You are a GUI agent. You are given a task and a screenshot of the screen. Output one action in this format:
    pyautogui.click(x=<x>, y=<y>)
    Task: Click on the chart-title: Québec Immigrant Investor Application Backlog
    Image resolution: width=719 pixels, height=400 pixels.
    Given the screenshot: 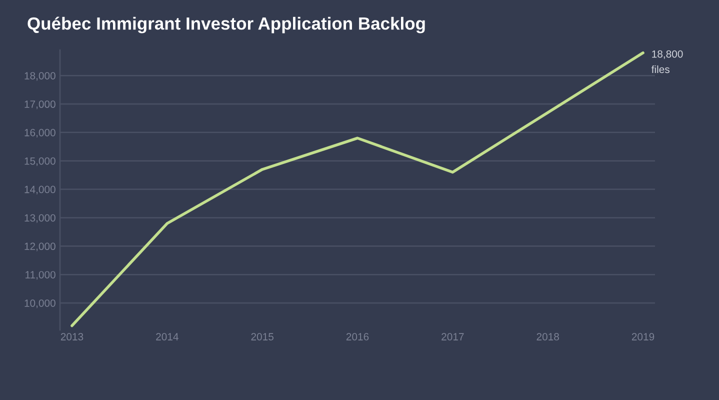 What is the action you would take?
    pyautogui.click(x=226, y=25)
    